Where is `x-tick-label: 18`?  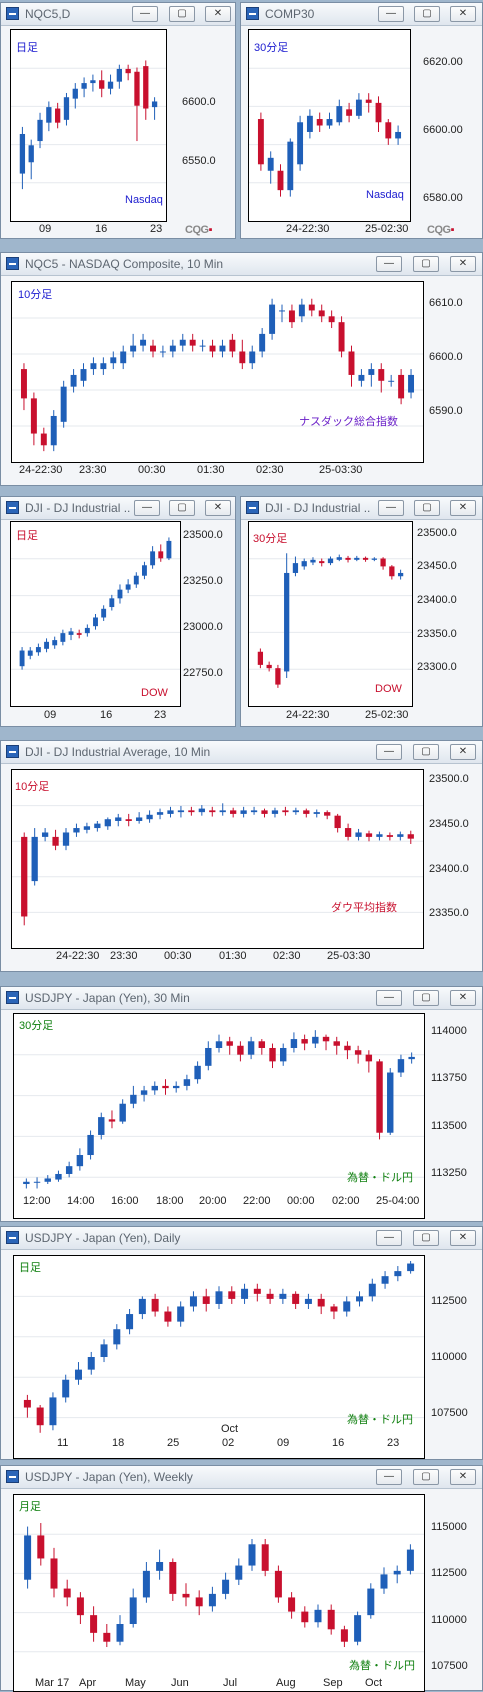
x-tick-label: 18 is located at coordinates (118, 1443).